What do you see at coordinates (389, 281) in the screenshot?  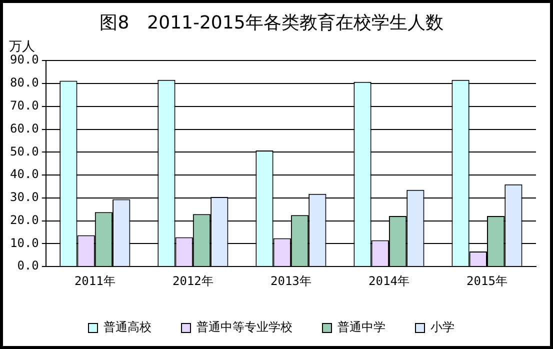 I see `x-tick-label: 2014年` at bounding box center [389, 281].